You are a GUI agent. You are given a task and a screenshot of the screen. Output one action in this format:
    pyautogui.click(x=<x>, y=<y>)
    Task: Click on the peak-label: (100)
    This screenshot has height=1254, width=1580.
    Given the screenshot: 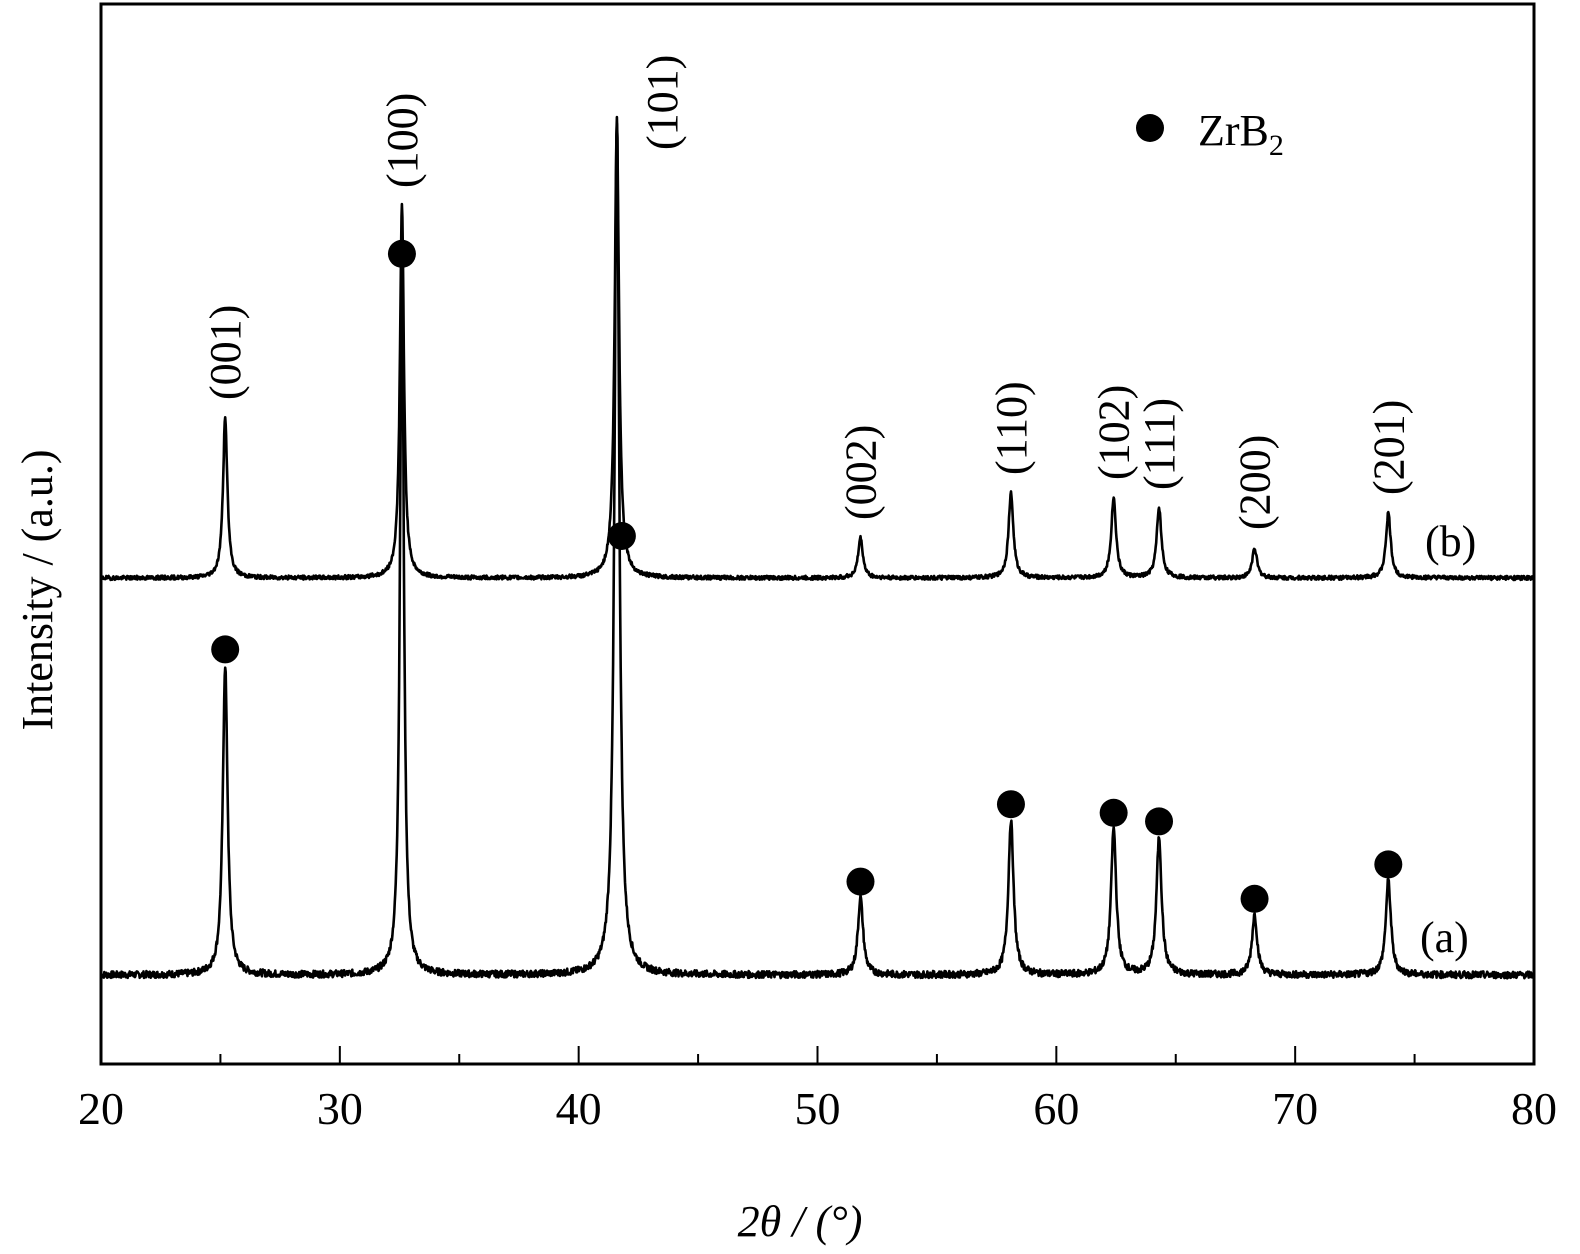 What is the action you would take?
    pyautogui.click(x=402, y=140)
    